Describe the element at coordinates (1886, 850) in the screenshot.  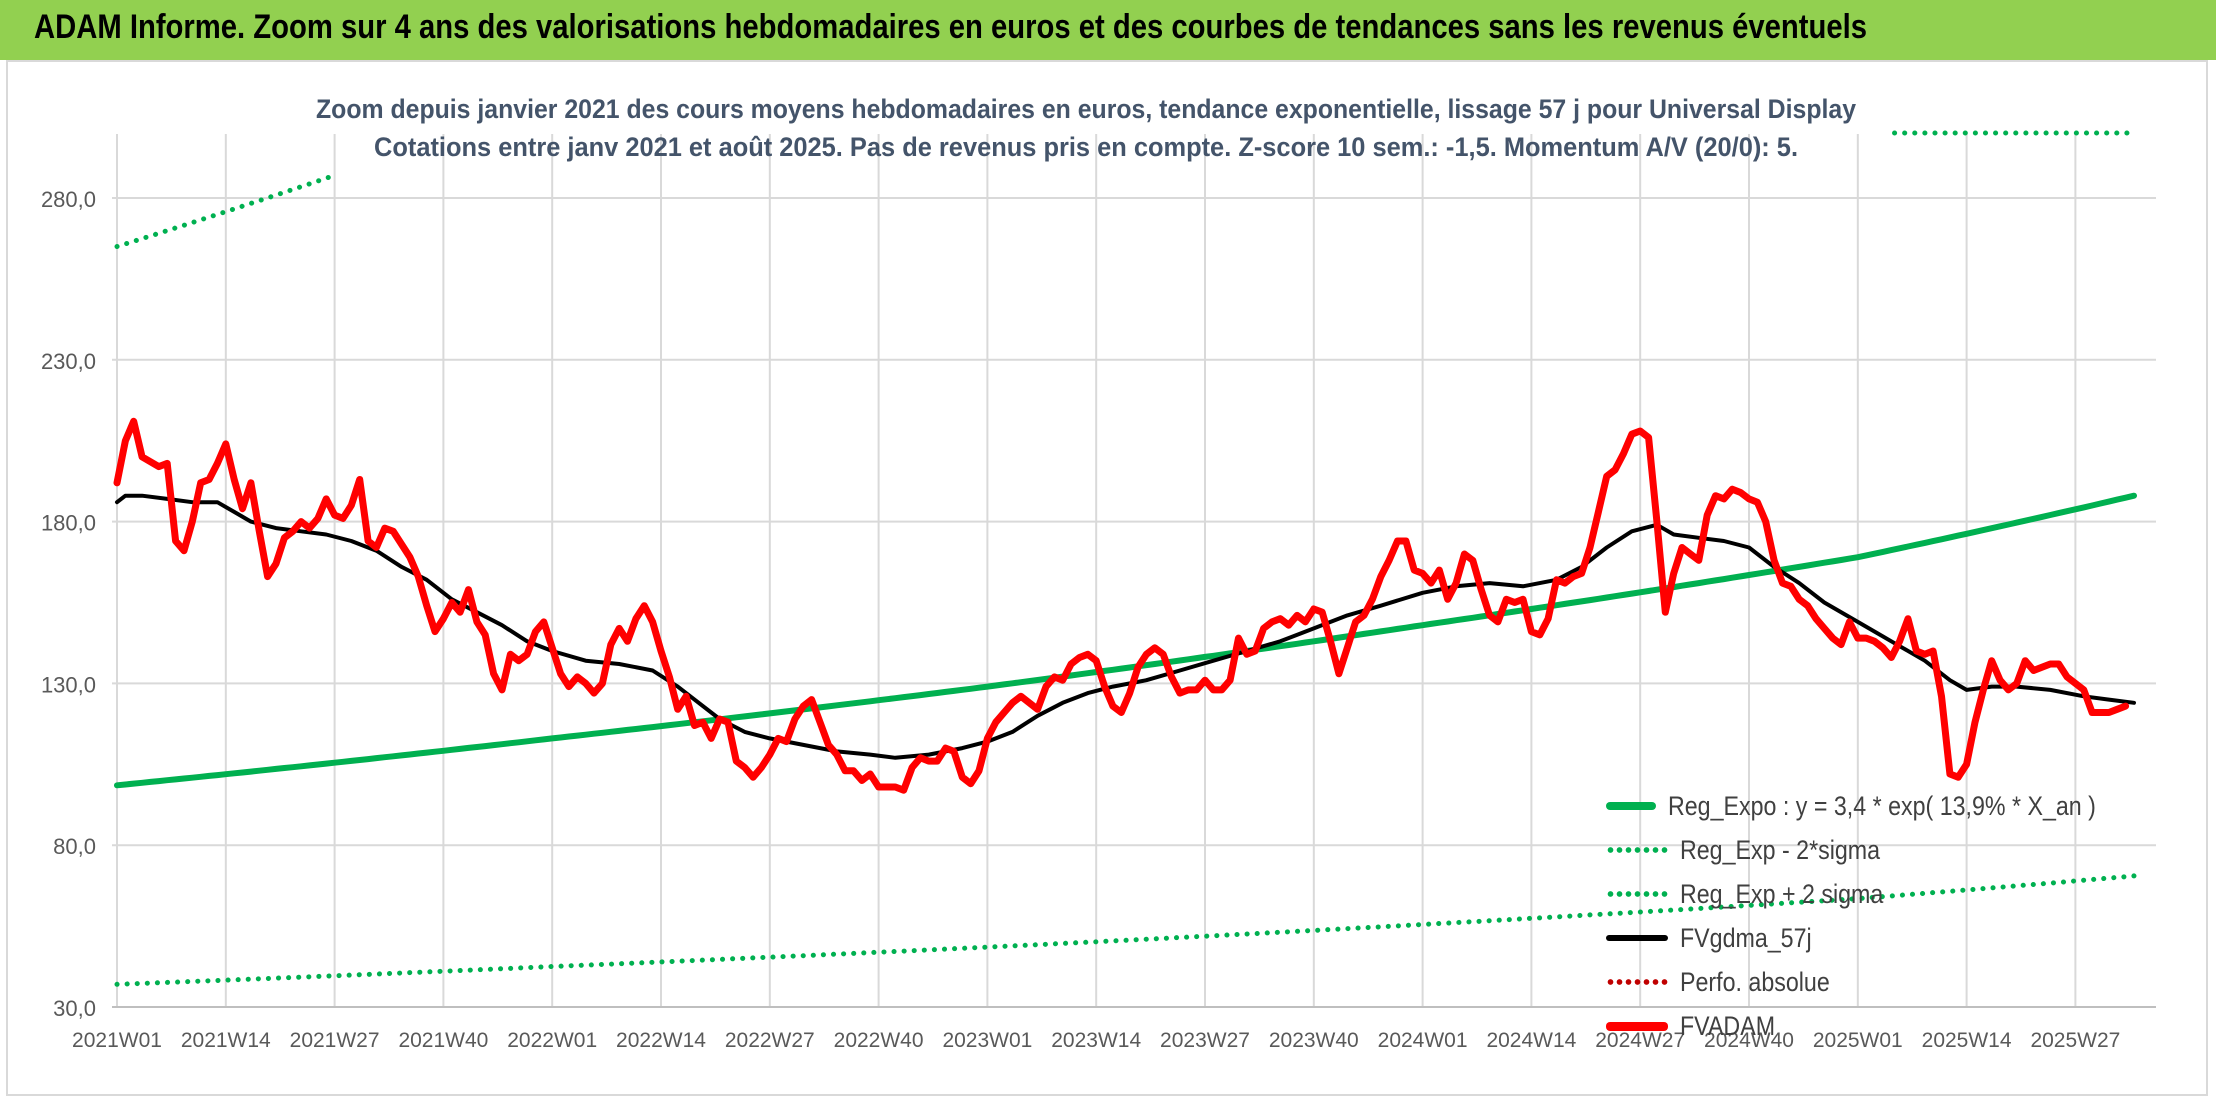
I see `legend-item-reg-exp-minus: Reg_Exp - 2*sigma` at that location.